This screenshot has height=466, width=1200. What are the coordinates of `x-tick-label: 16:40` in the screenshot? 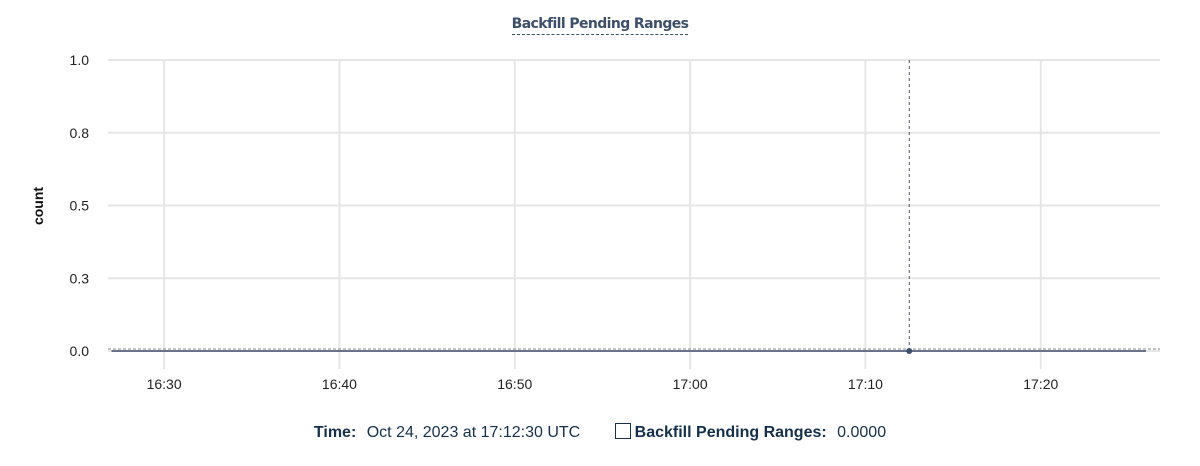 It's located at (339, 384).